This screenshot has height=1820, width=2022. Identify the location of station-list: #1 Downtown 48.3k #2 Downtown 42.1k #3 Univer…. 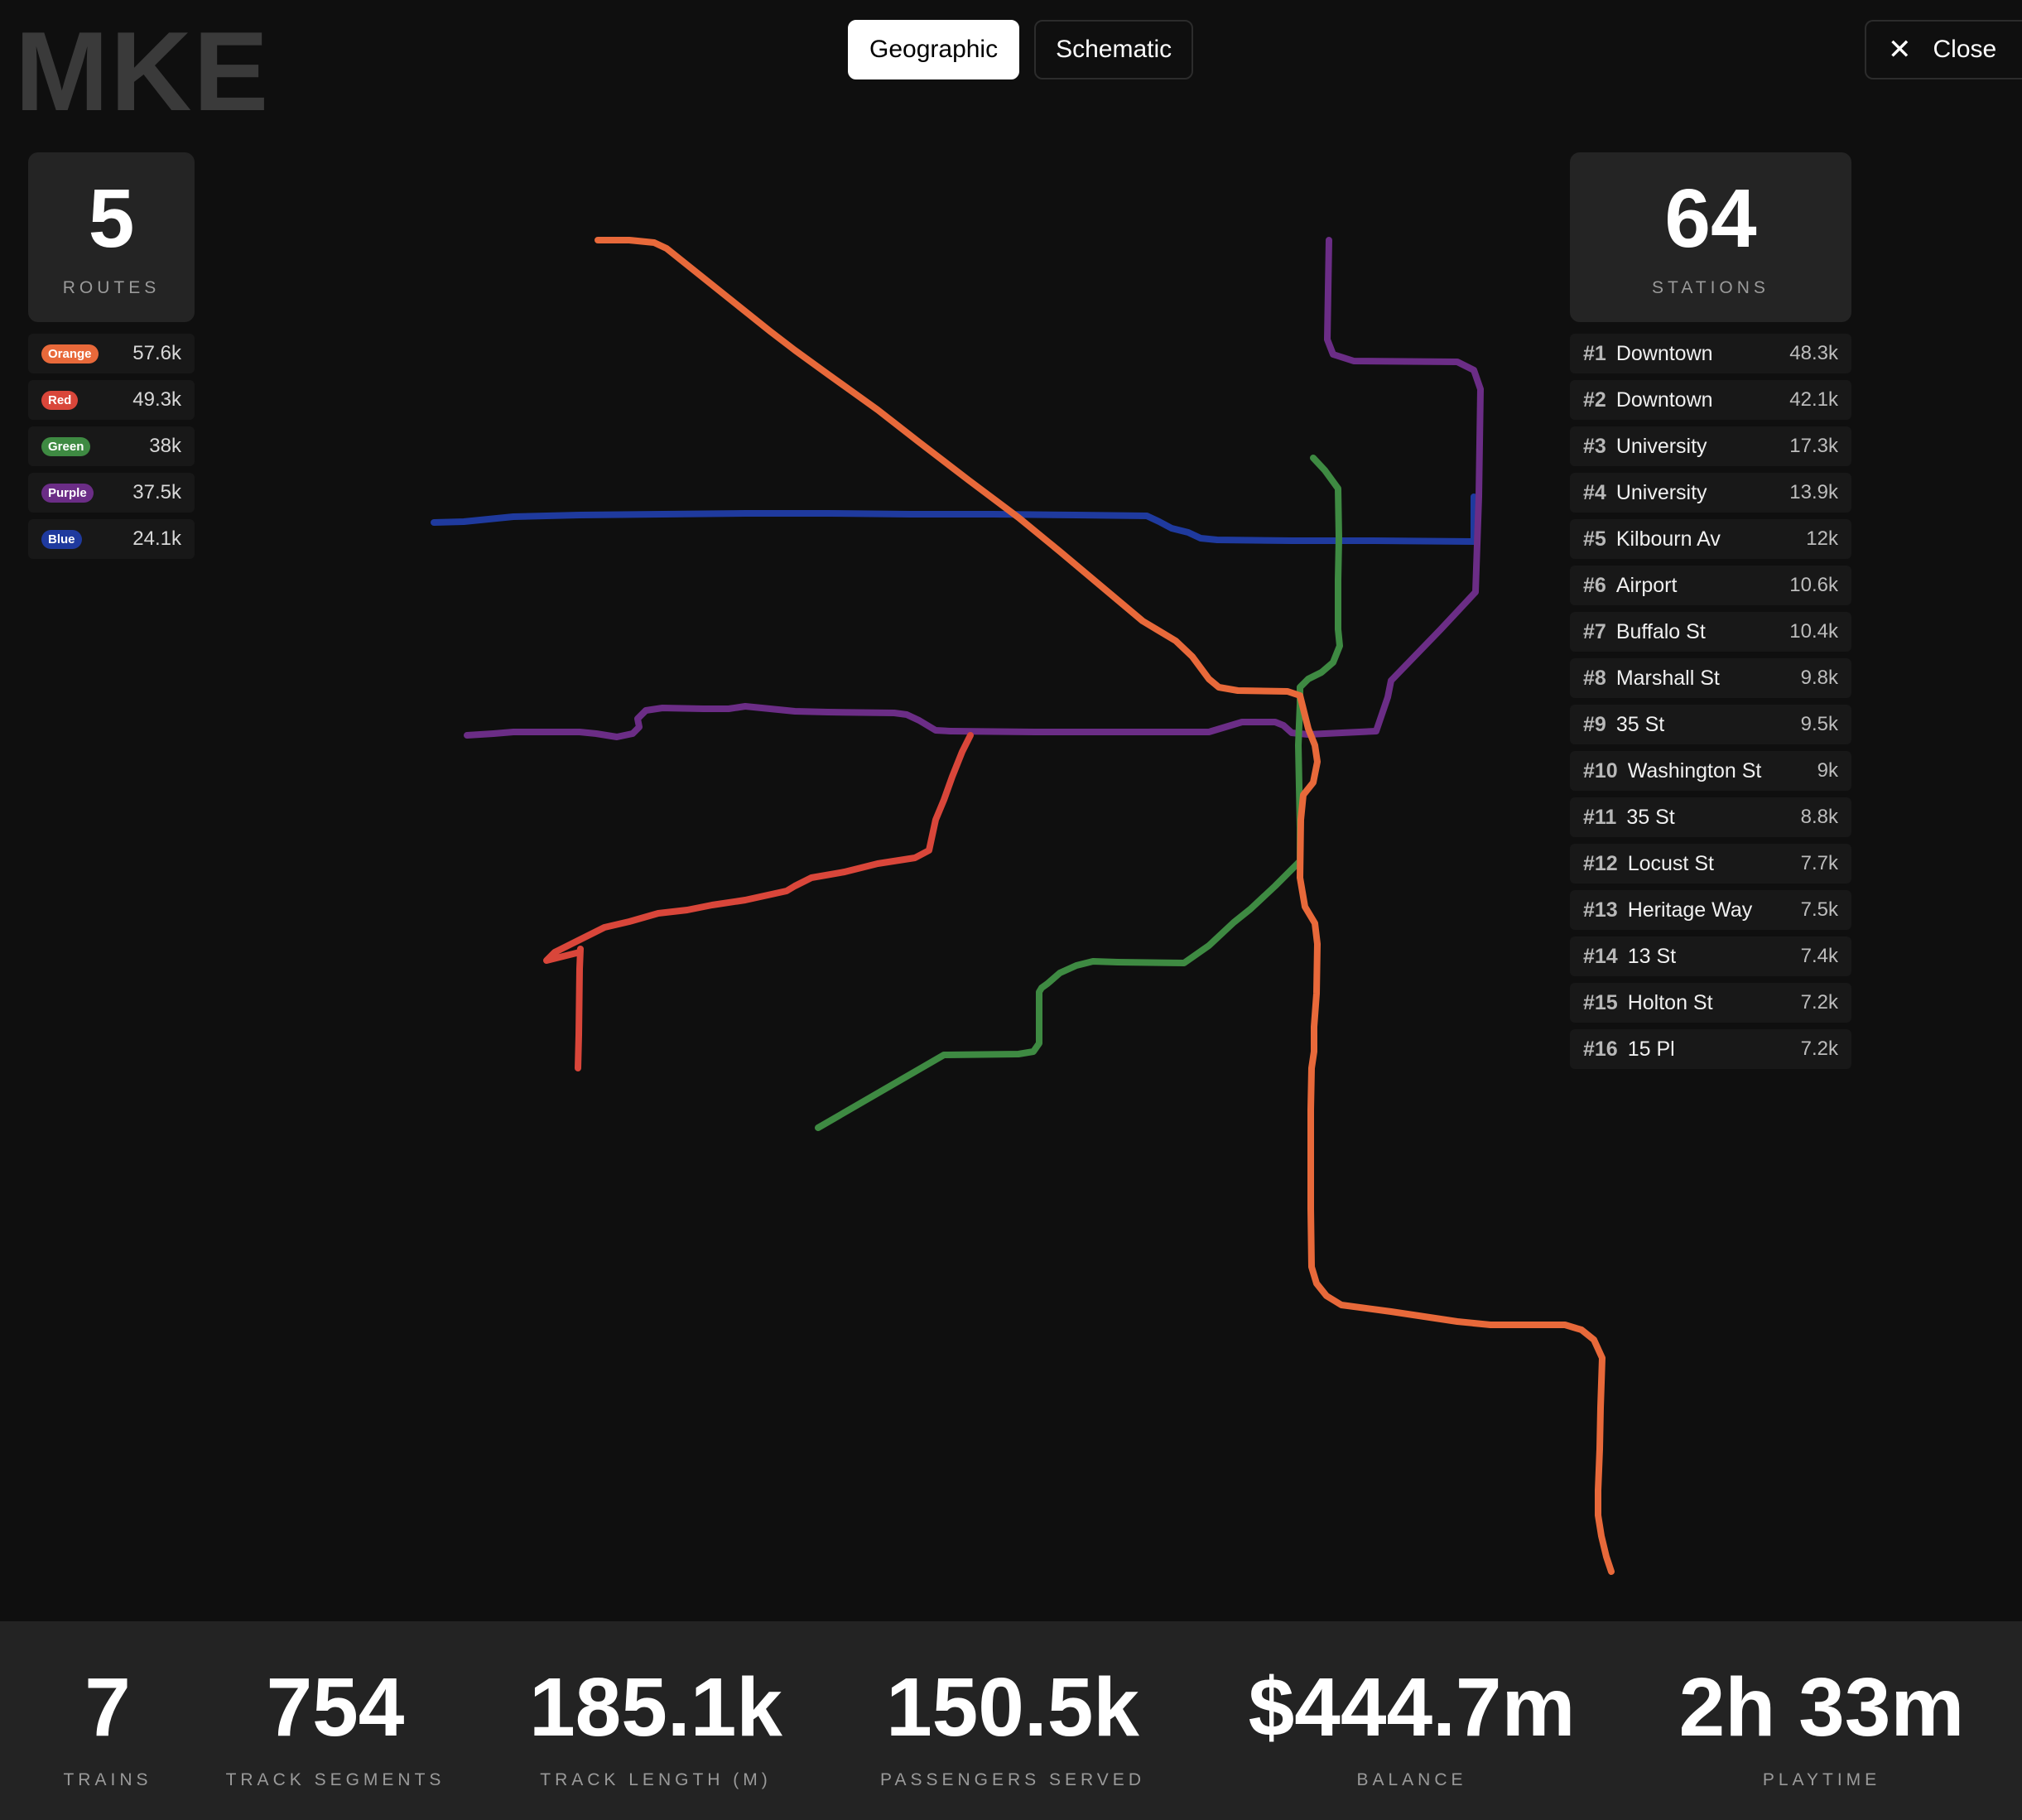
(1710, 705).